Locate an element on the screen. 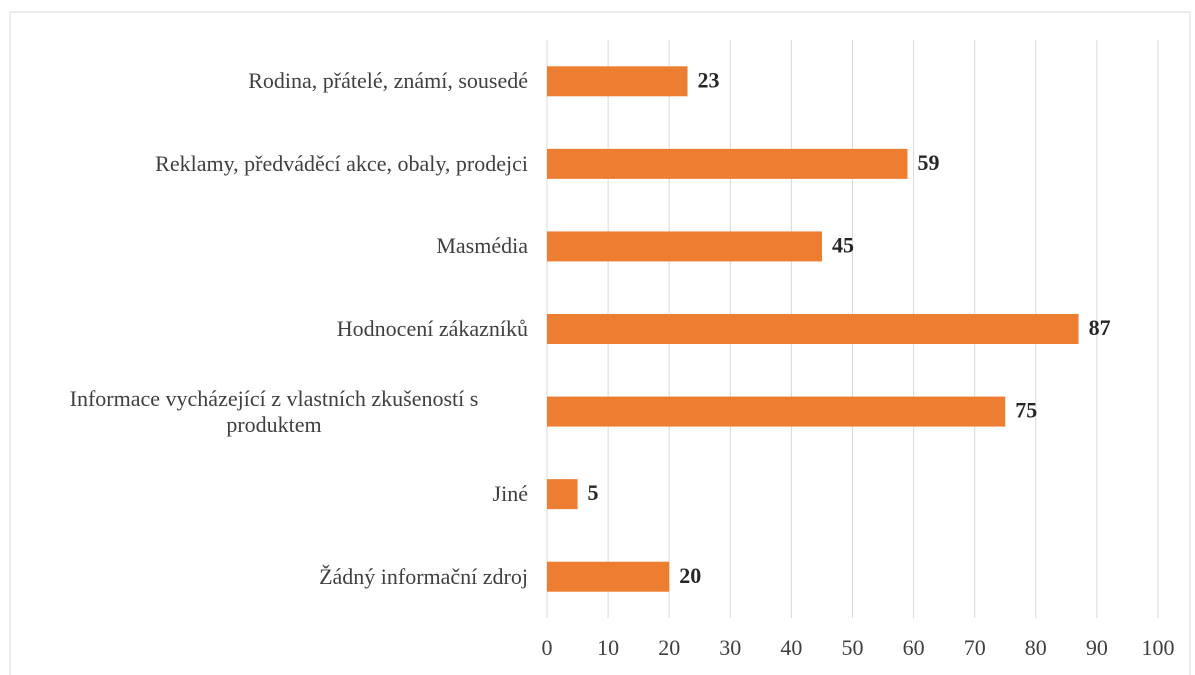  x-tick-label: 80 is located at coordinates (1036, 647).